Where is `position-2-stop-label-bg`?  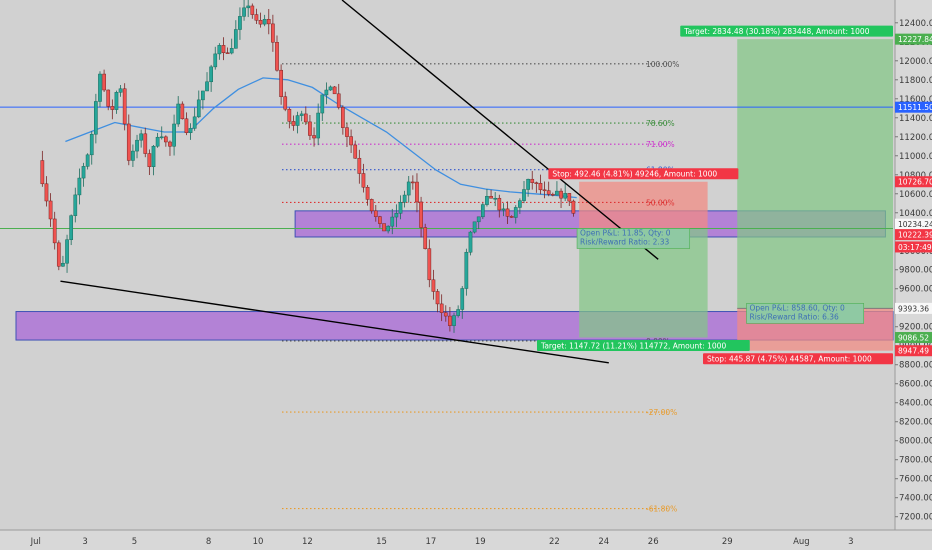
position-2-stop-label-bg is located at coordinates (798, 359).